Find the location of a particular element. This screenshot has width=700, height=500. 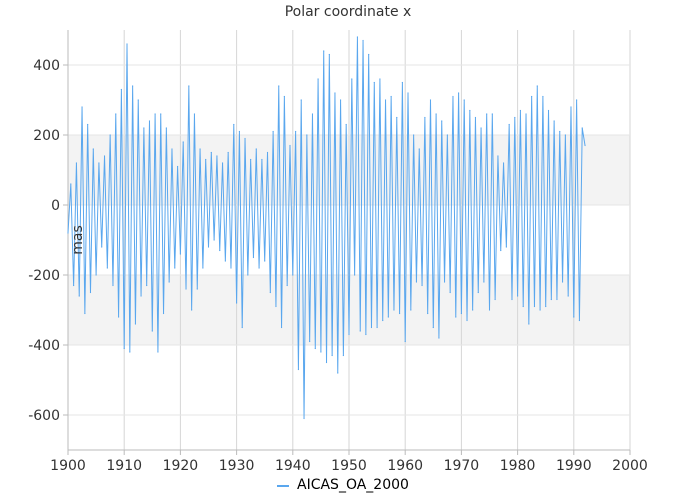

y-tick-label-0: 0 is located at coordinates (55, 206).